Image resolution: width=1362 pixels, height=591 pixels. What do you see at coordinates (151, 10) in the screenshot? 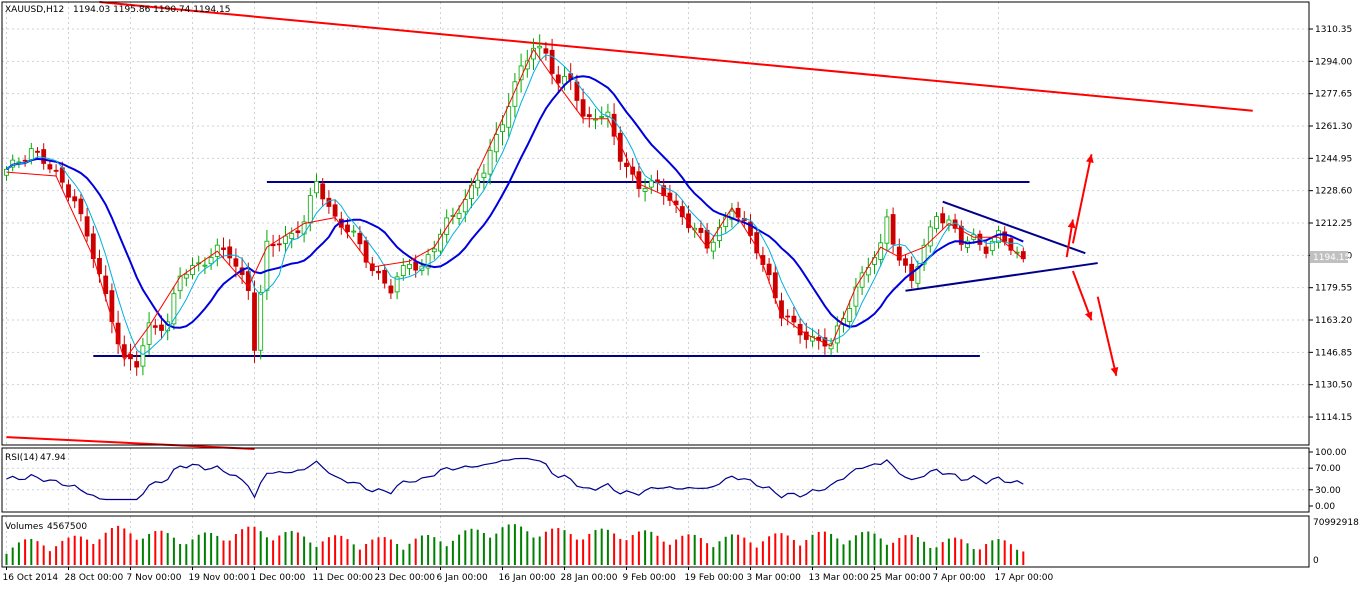
I see `ohlc-readout: 1194.03 1195.86 1190.74 1194.15` at bounding box center [151, 10].